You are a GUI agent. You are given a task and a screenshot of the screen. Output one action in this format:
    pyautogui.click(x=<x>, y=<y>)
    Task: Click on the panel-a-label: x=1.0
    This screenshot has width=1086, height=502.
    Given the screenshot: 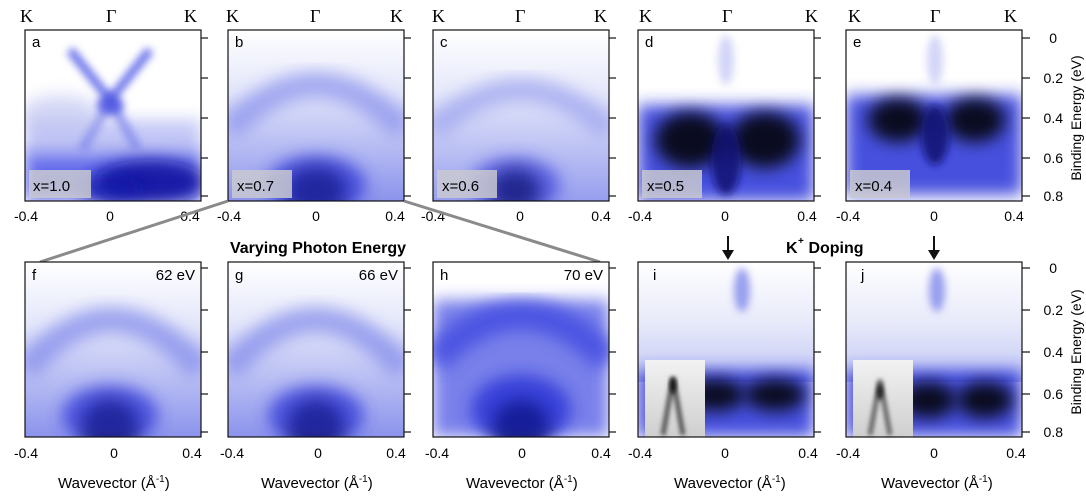 What is the action you would take?
    pyautogui.click(x=51, y=186)
    